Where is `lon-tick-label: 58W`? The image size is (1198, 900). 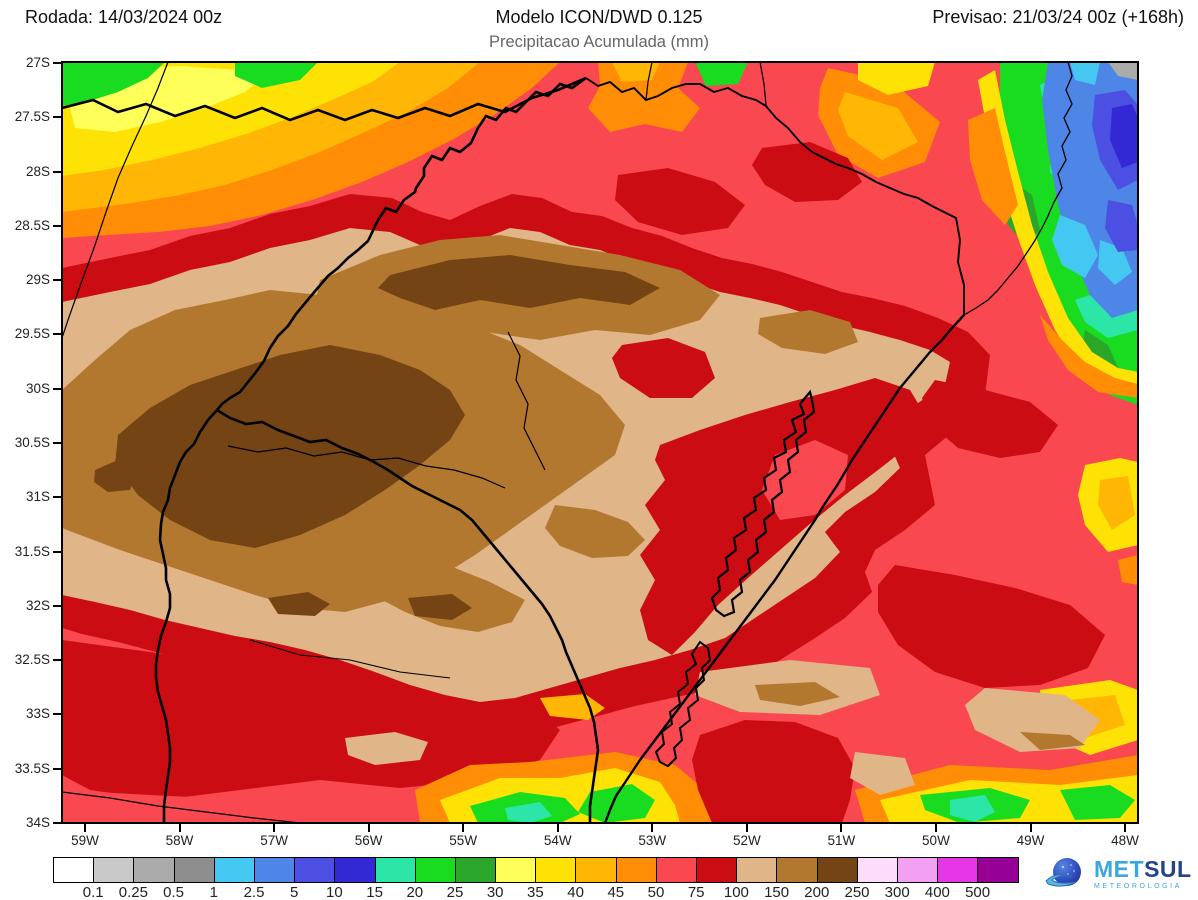 lon-tick-label: 58W is located at coordinates (179, 840).